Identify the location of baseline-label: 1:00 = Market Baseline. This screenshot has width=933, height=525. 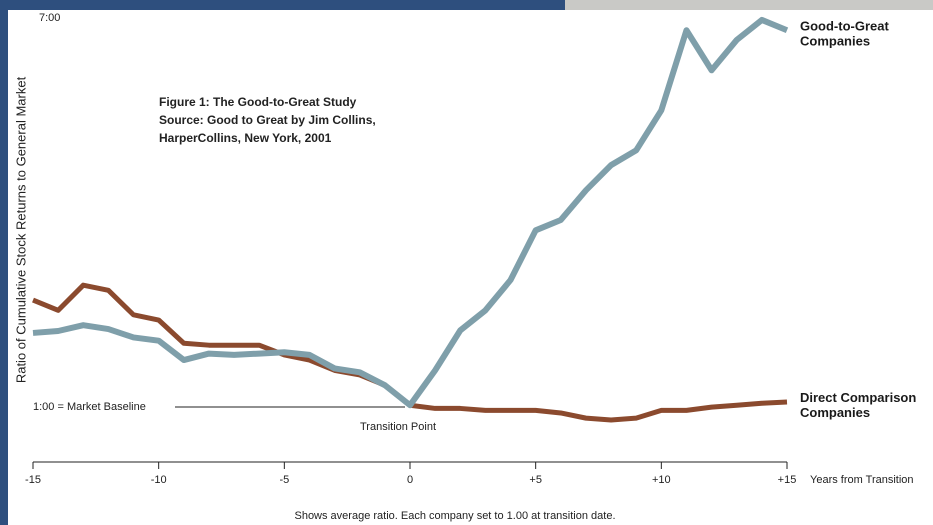
(89, 407).